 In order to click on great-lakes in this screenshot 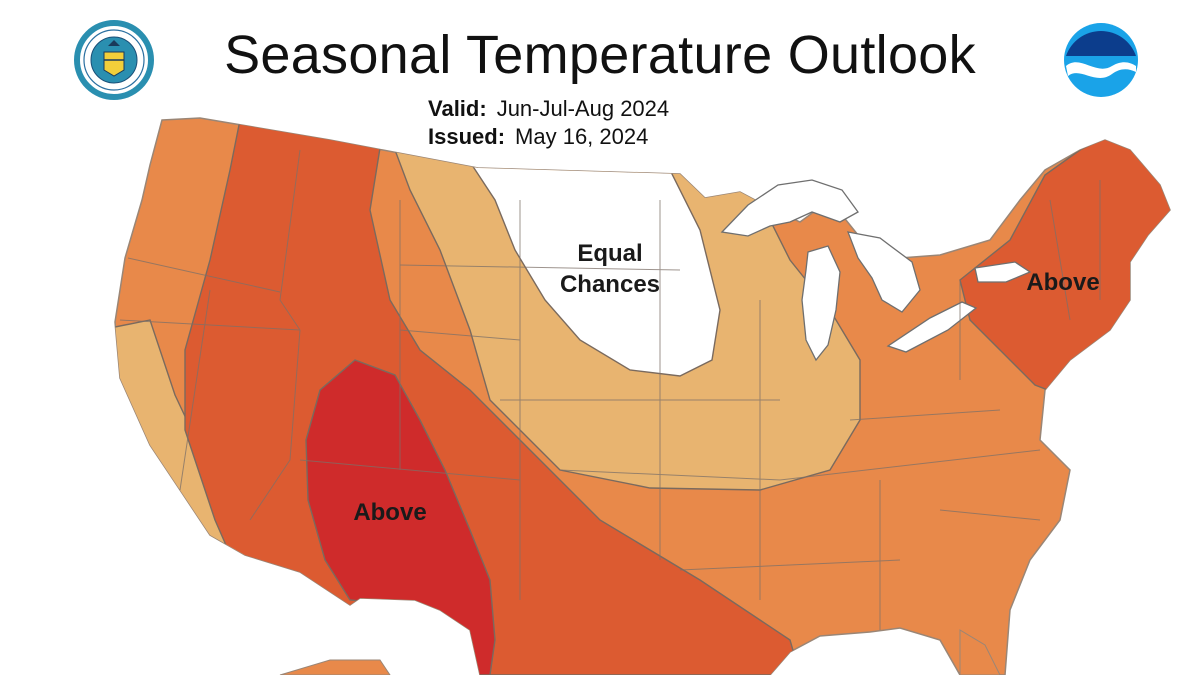, I will do `click(876, 270)`.